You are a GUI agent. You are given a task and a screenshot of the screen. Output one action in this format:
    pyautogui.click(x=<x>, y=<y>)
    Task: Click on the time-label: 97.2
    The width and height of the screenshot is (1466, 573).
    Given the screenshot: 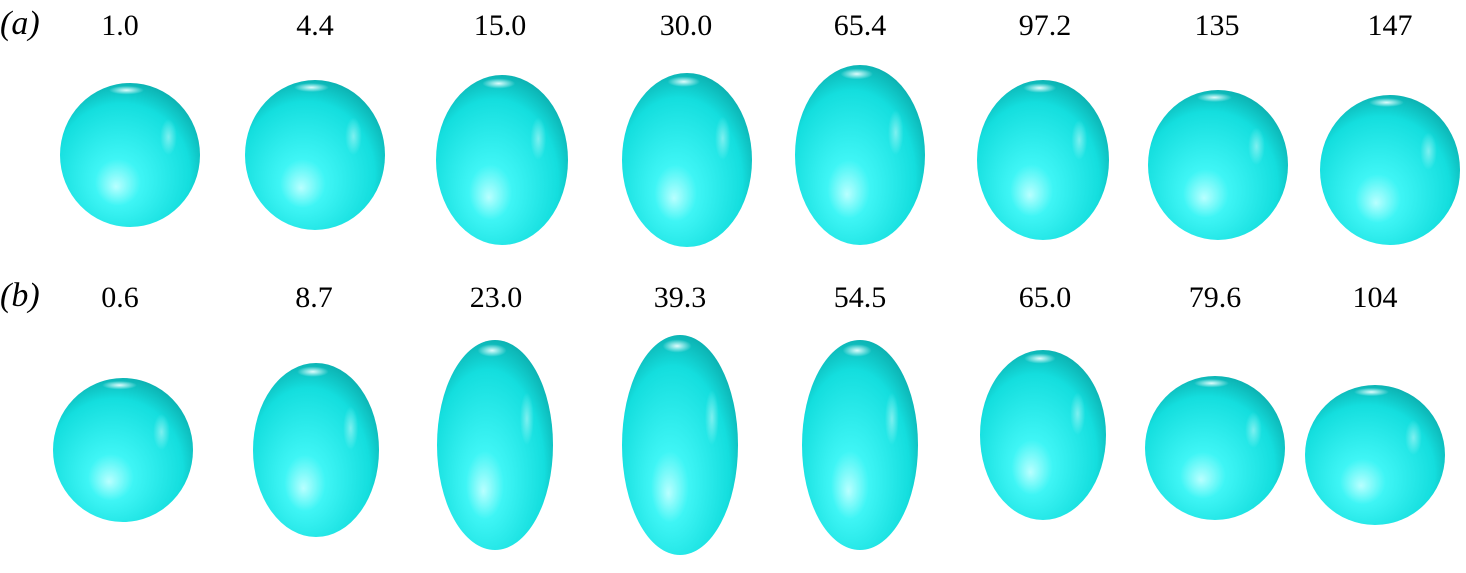 What is the action you would take?
    pyautogui.click(x=1045, y=25)
    